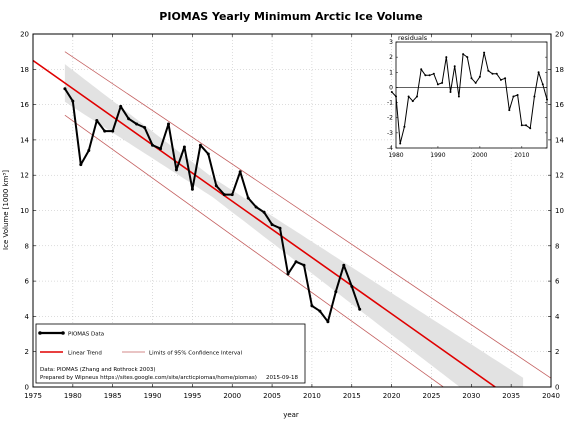 This screenshot has width=570, height=428. What do you see at coordinates (390, 133) in the screenshot?
I see `inset-y-tick-label: -3` at bounding box center [390, 133].